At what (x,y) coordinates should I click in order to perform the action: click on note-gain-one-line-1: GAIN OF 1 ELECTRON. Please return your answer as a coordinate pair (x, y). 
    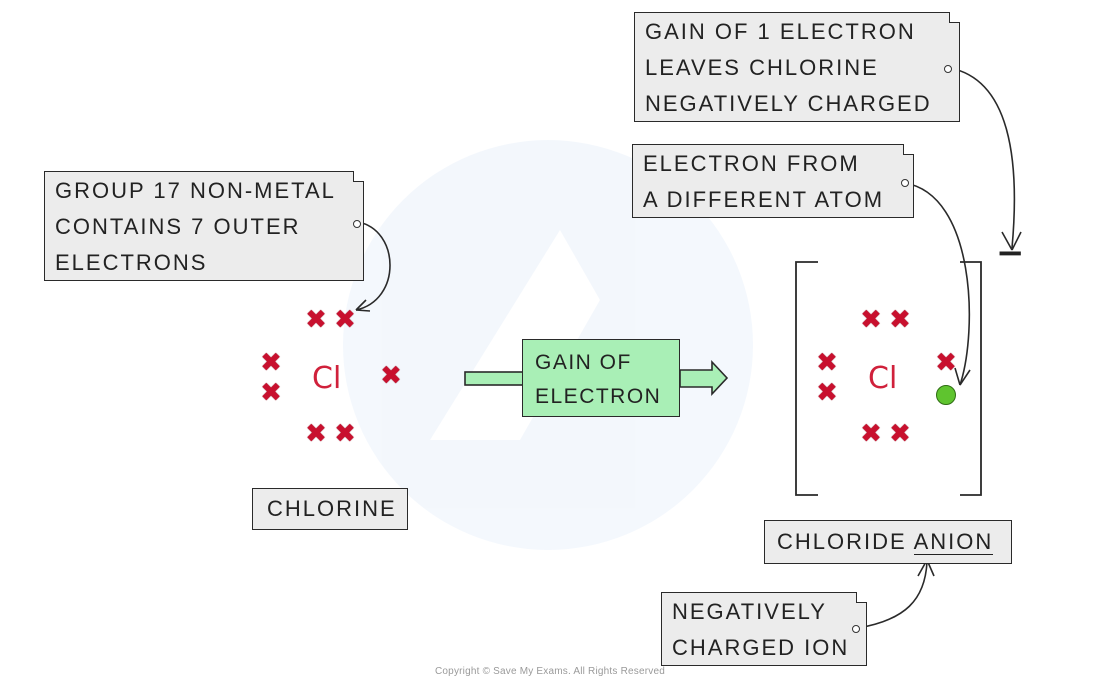
    Looking at the image, I should click on (780, 31).